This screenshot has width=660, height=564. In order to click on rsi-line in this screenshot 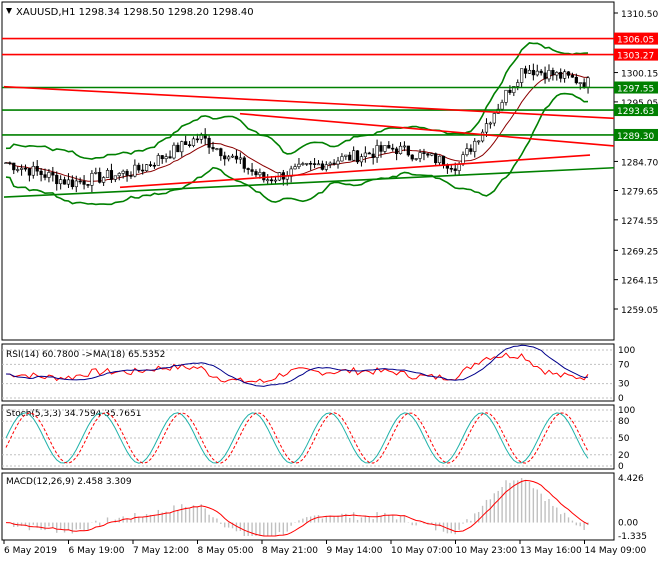, I will do `click(297, 368)`.